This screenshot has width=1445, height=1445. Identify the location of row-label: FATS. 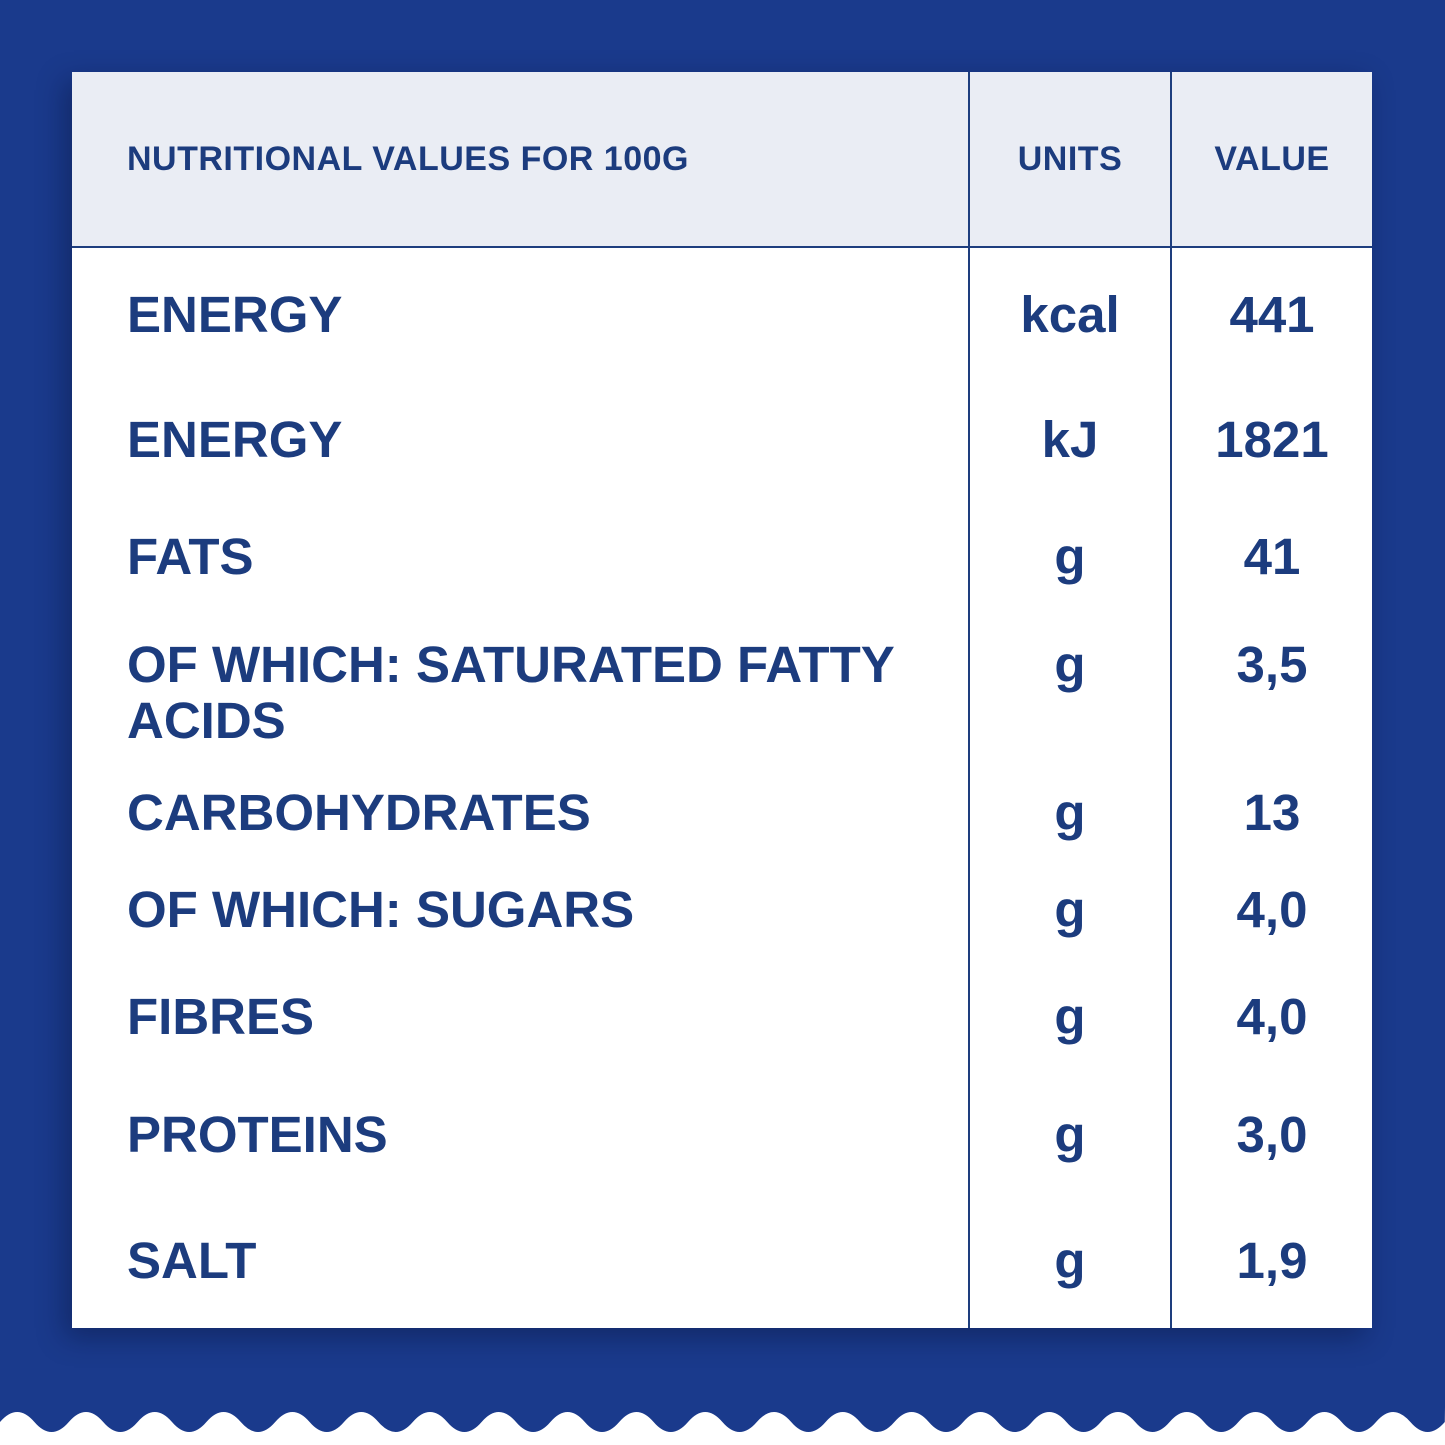
(190, 556).